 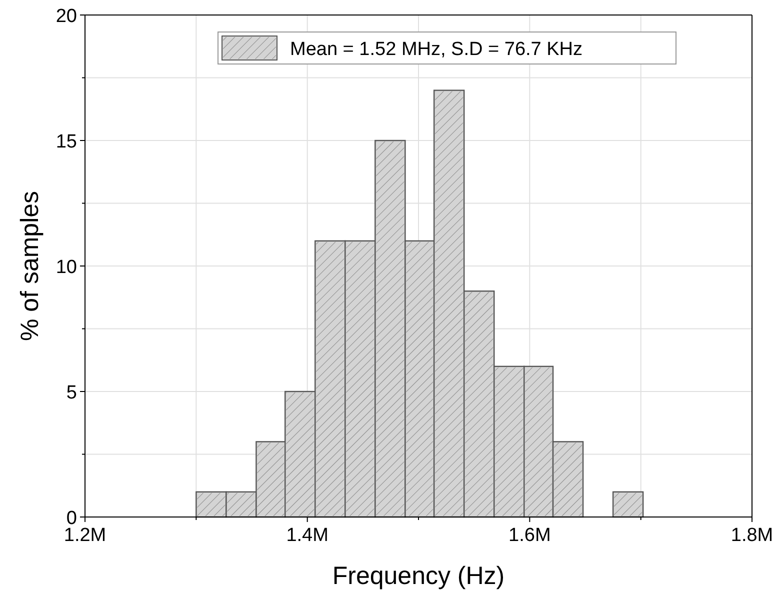 I want to click on x-tick-label: 1.4M, so click(x=307, y=535).